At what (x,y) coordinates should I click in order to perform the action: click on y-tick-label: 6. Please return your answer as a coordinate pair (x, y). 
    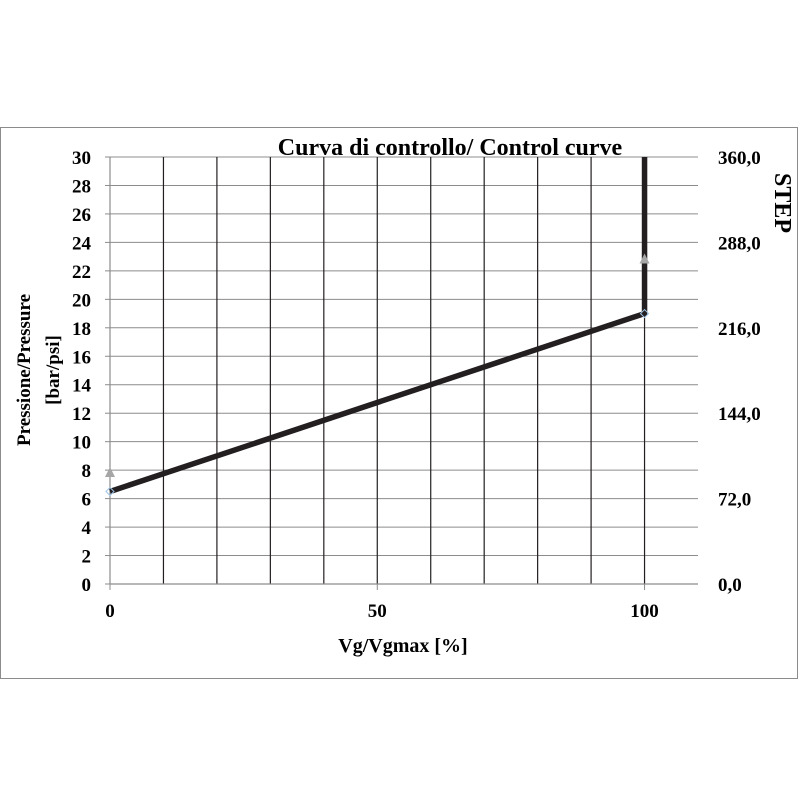
    Looking at the image, I should click on (87, 500).